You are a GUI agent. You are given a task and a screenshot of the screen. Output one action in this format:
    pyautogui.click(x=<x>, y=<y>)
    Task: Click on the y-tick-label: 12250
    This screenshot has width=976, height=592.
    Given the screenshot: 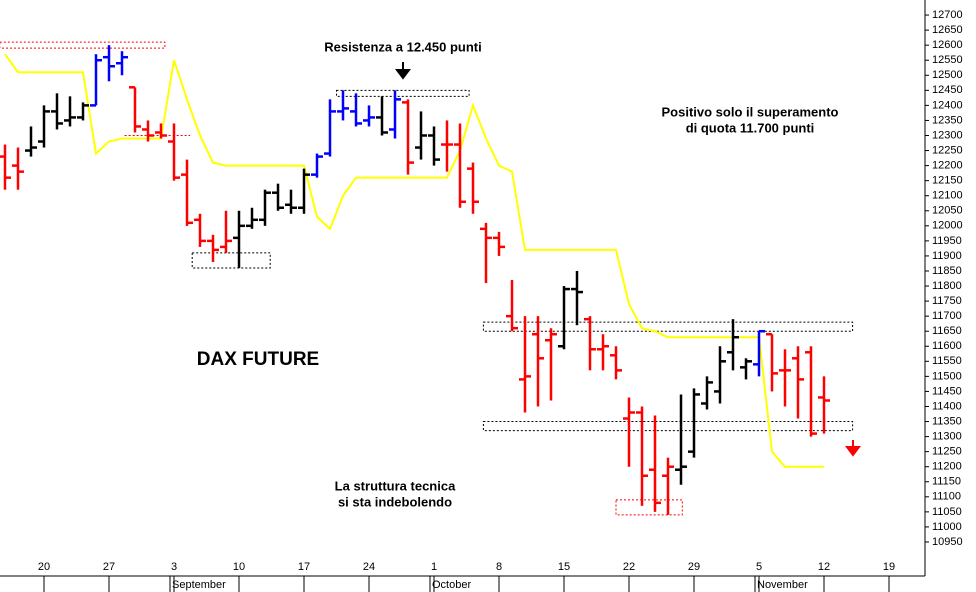 What is the action you would take?
    pyautogui.click(x=947, y=150)
    